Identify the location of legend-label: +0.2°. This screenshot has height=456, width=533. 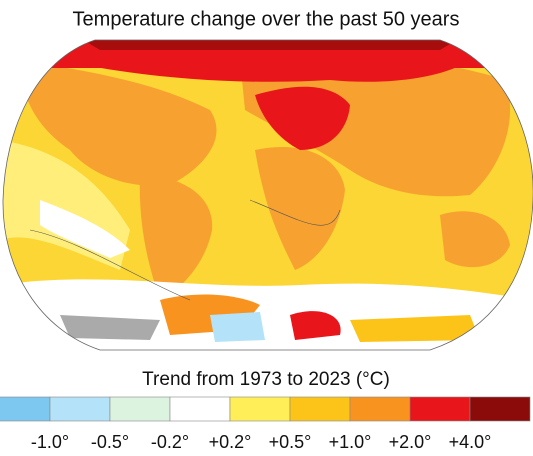
(230, 442).